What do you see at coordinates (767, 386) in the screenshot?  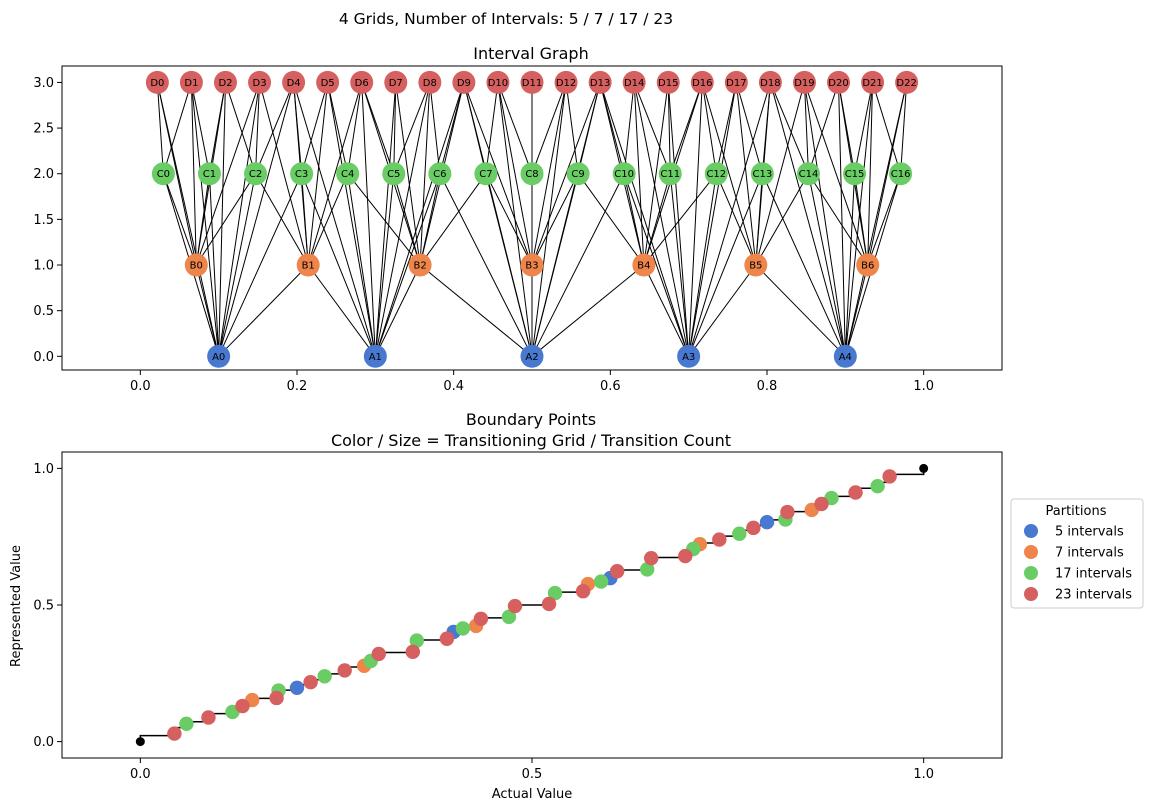 I see `x-tick-label: 0.8` at bounding box center [767, 386].